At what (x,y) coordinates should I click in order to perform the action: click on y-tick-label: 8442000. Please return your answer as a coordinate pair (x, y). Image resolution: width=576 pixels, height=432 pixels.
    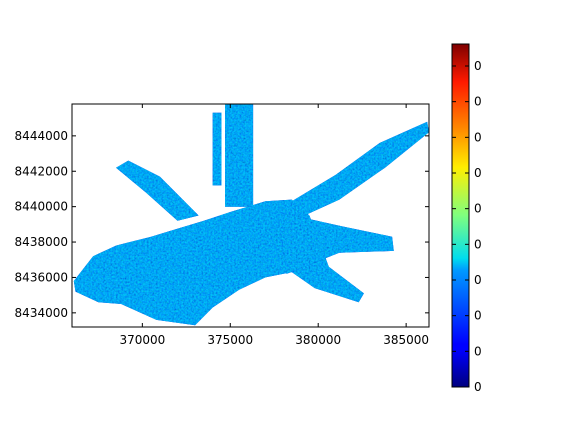
    Looking at the image, I should click on (41, 171).